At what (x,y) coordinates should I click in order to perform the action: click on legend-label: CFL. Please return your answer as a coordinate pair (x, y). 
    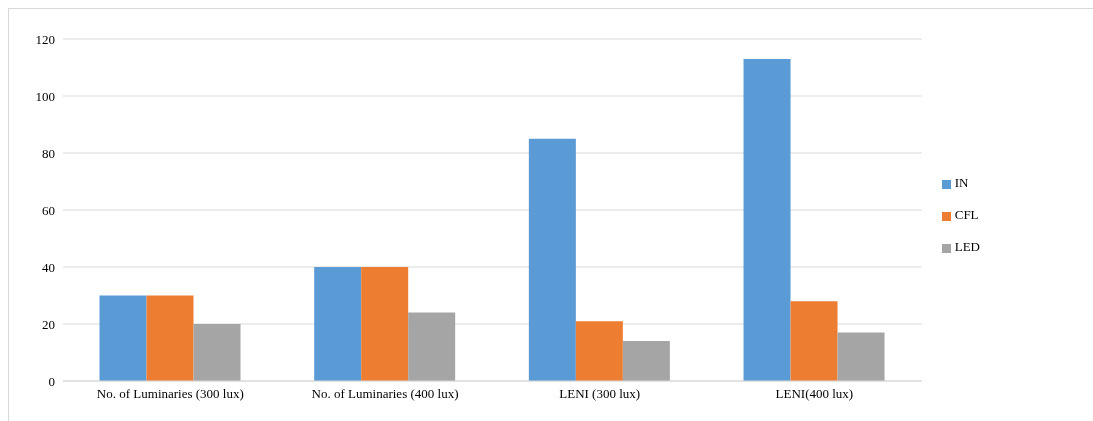
    Looking at the image, I should click on (966, 214).